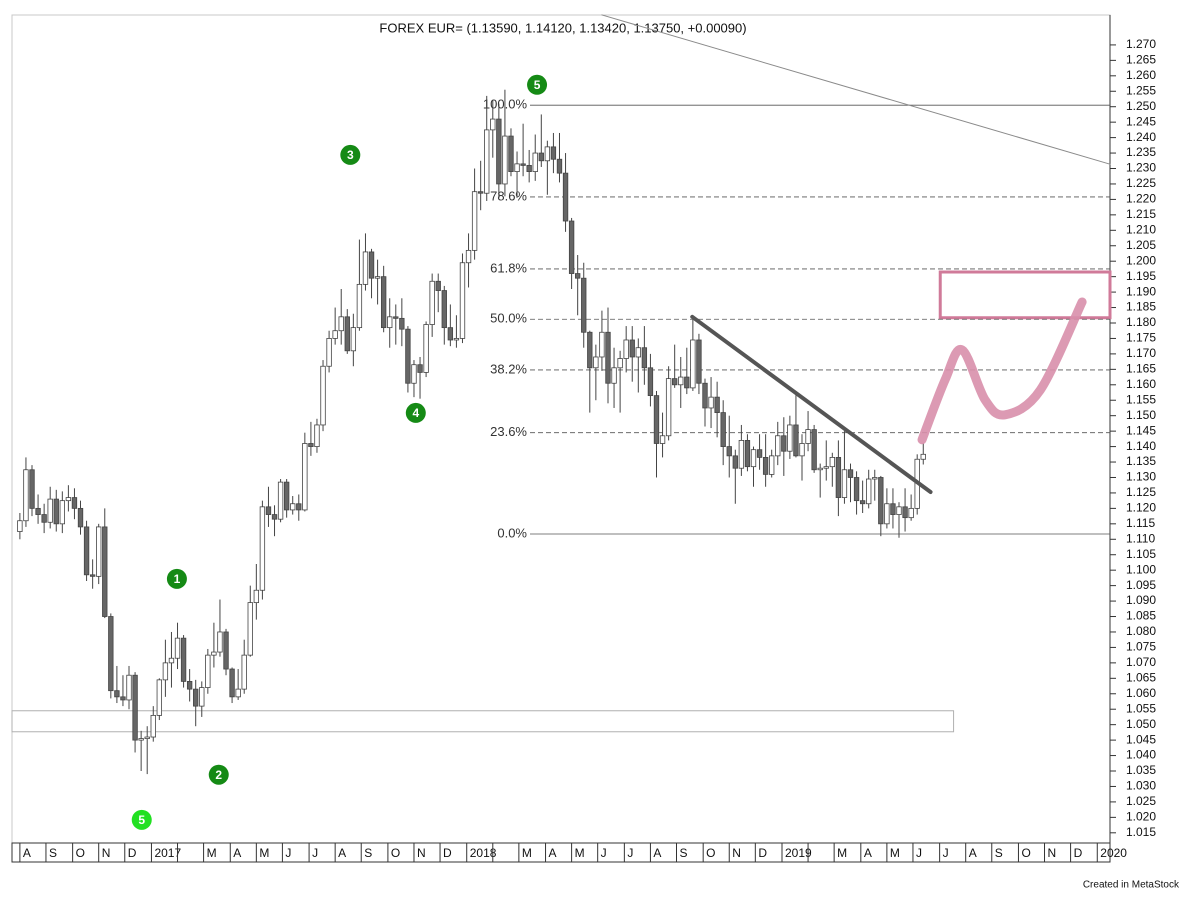 The image size is (1187, 904). Describe the element at coordinates (1141, 338) in the screenshot. I see `y-tick-label: 1.175` at that location.